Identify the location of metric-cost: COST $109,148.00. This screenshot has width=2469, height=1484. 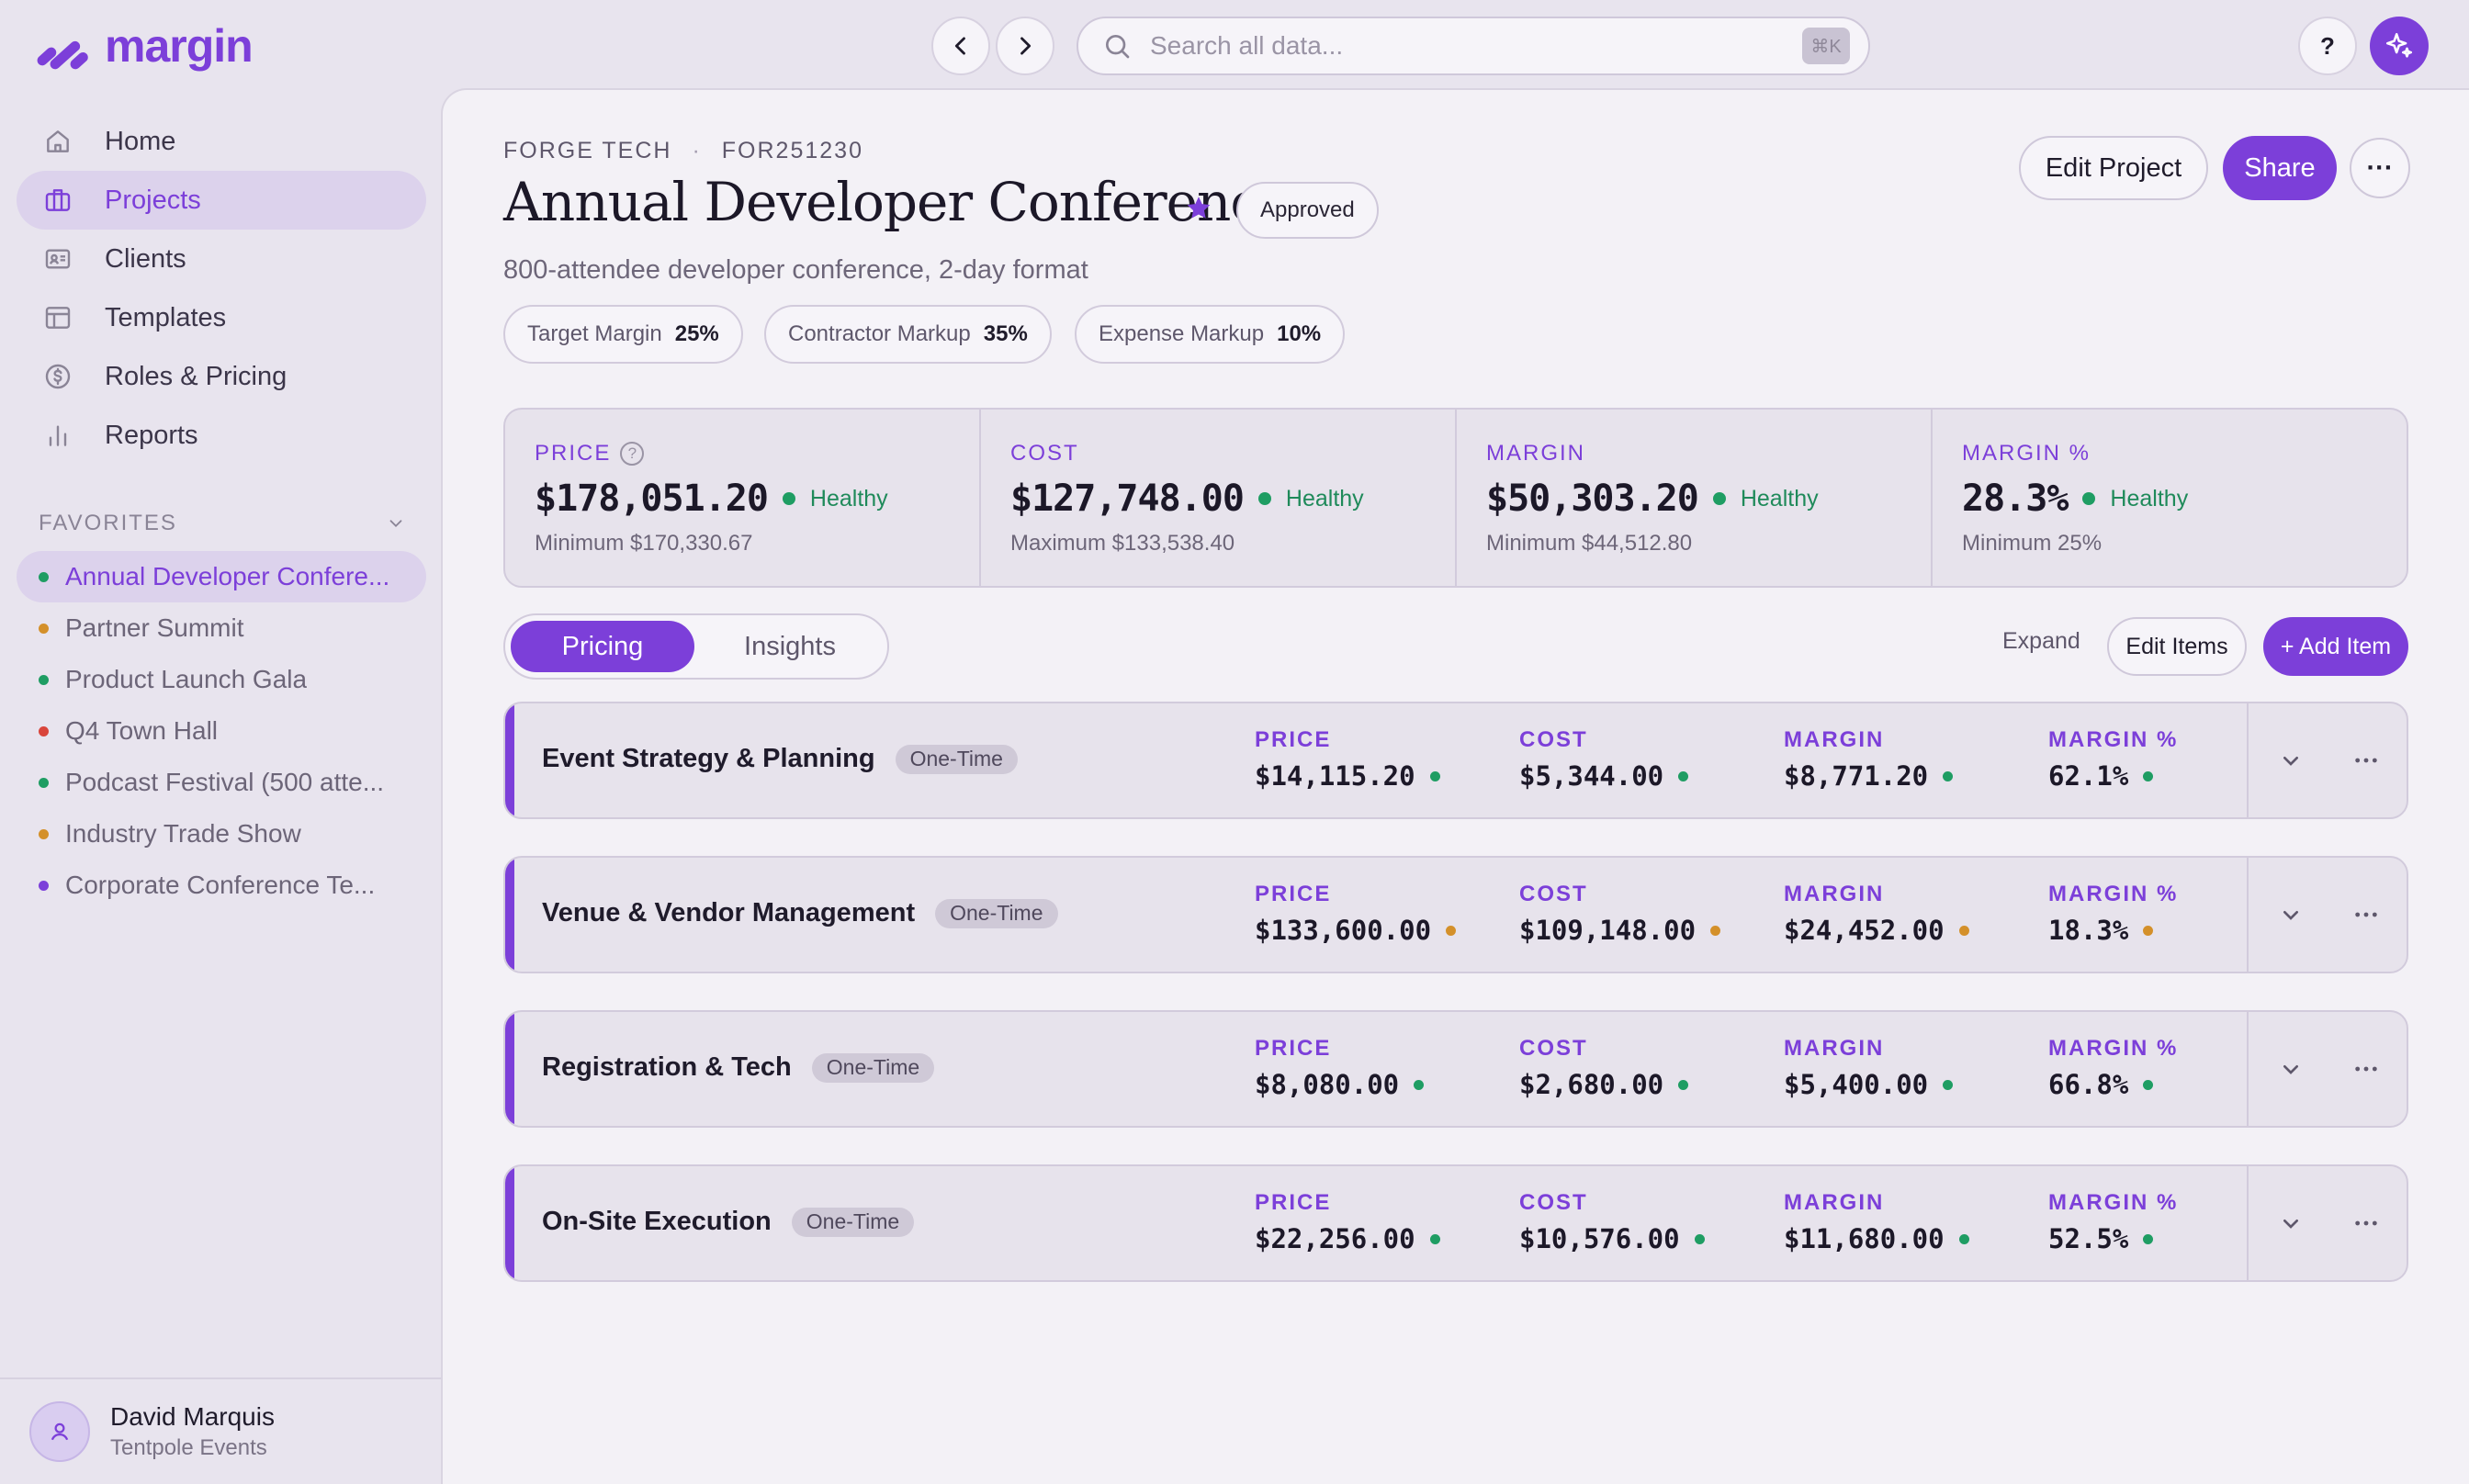
(1620, 914).